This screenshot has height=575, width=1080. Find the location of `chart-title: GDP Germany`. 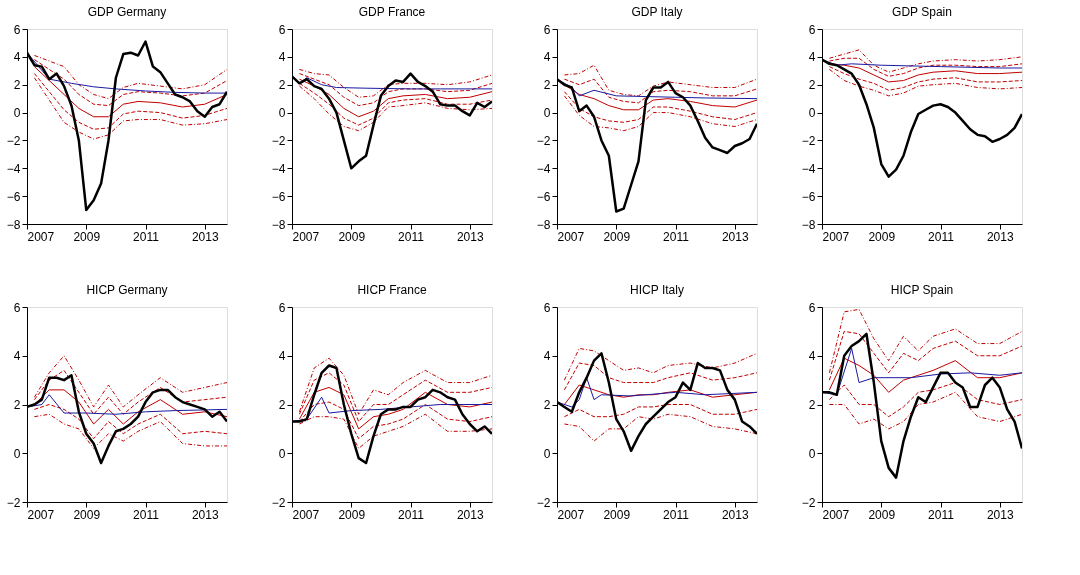

chart-title: GDP Germany is located at coordinates (127, 12).